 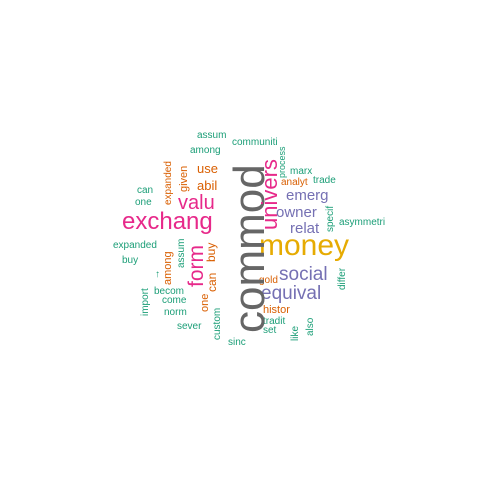 What do you see at coordinates (276, 310) in the screenshot?
I see `word-custom: histor` at bounding box center [276, 310].